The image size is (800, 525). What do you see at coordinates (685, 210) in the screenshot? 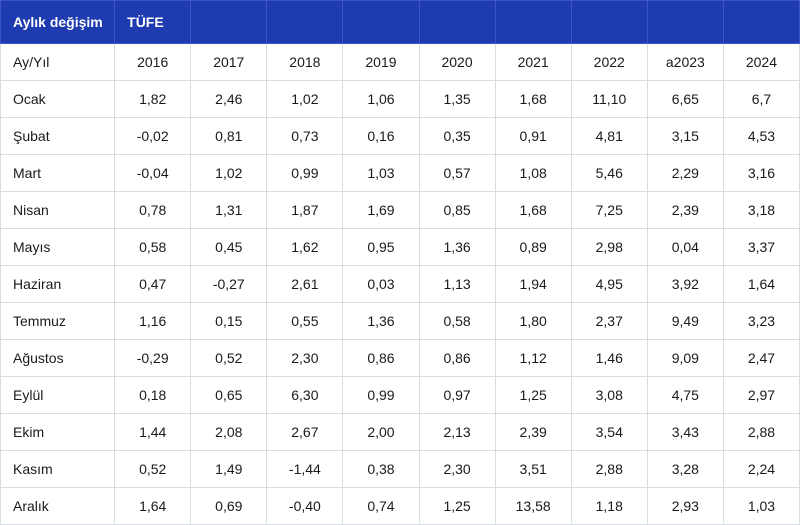
I see `value-cell: 2,39` at bounding box center [685, 210].